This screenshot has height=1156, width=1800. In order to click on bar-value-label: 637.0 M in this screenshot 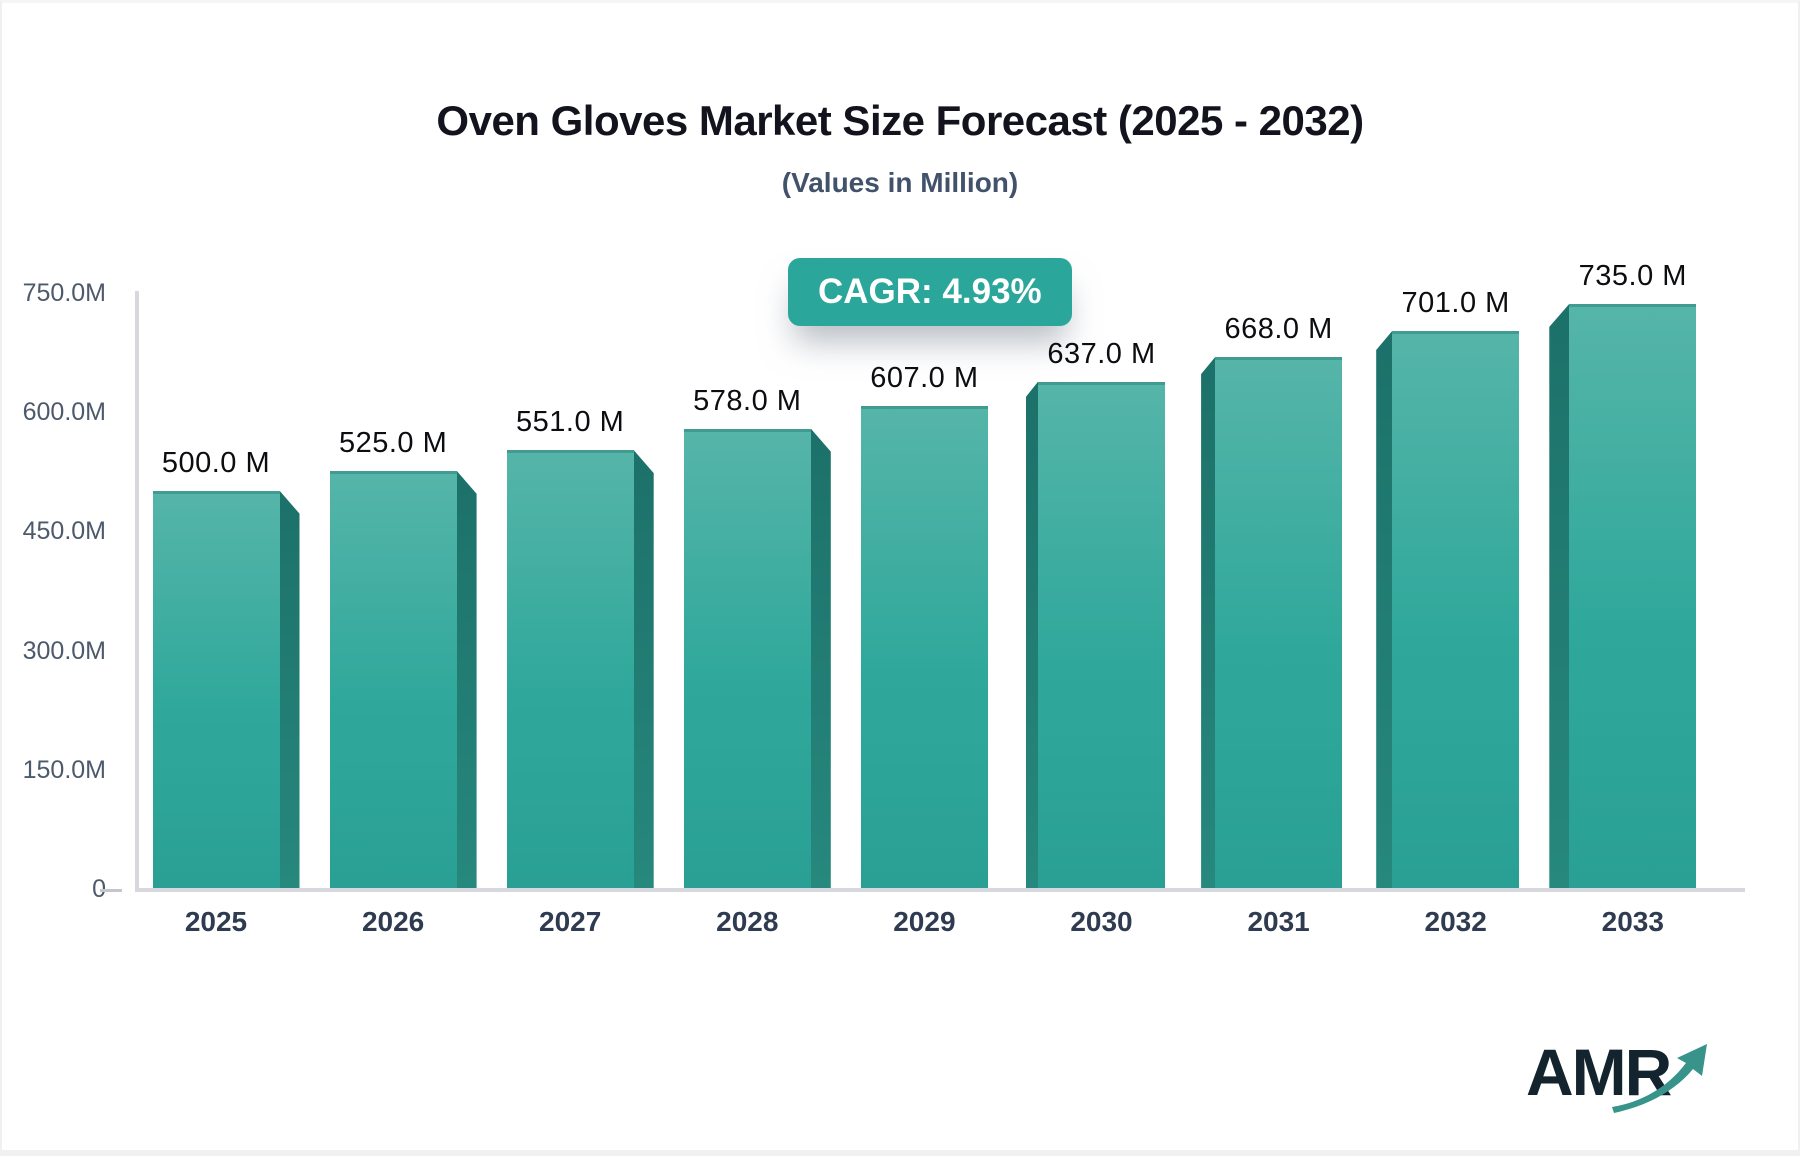, I will do `click(1101, 353)`.